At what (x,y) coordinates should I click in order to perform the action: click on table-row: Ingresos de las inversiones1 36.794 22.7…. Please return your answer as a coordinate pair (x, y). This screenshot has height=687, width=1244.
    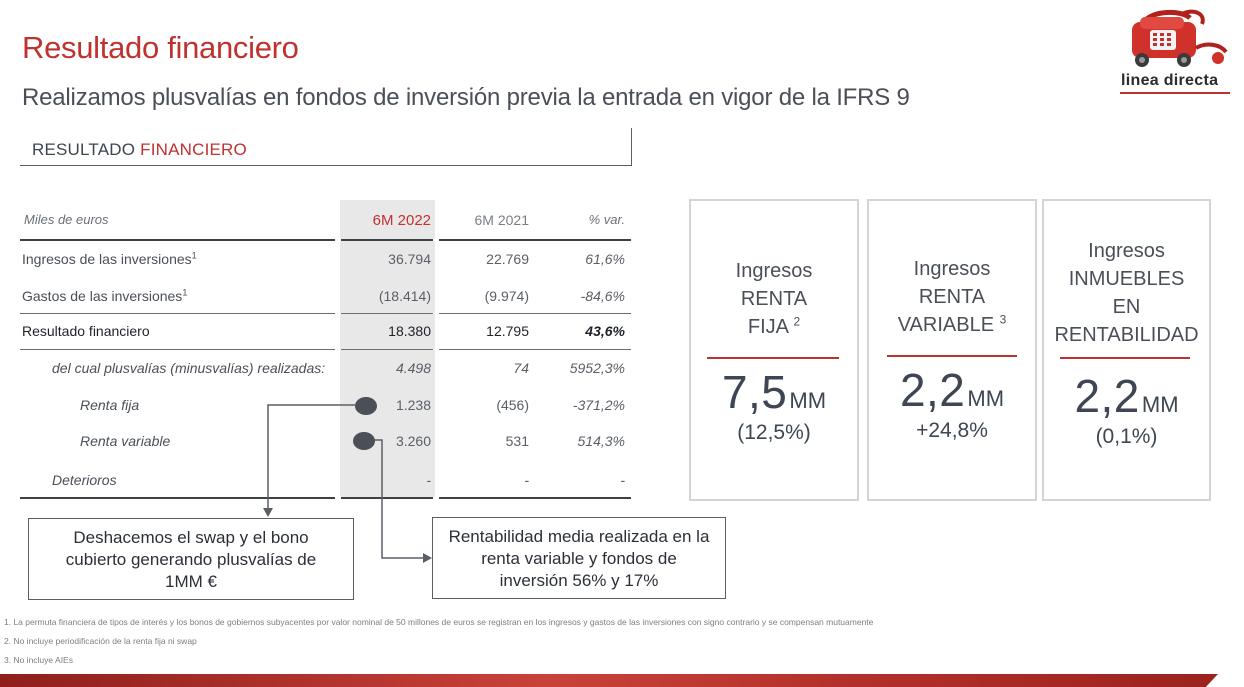
    Looking at the image, I should click on (325, 259).